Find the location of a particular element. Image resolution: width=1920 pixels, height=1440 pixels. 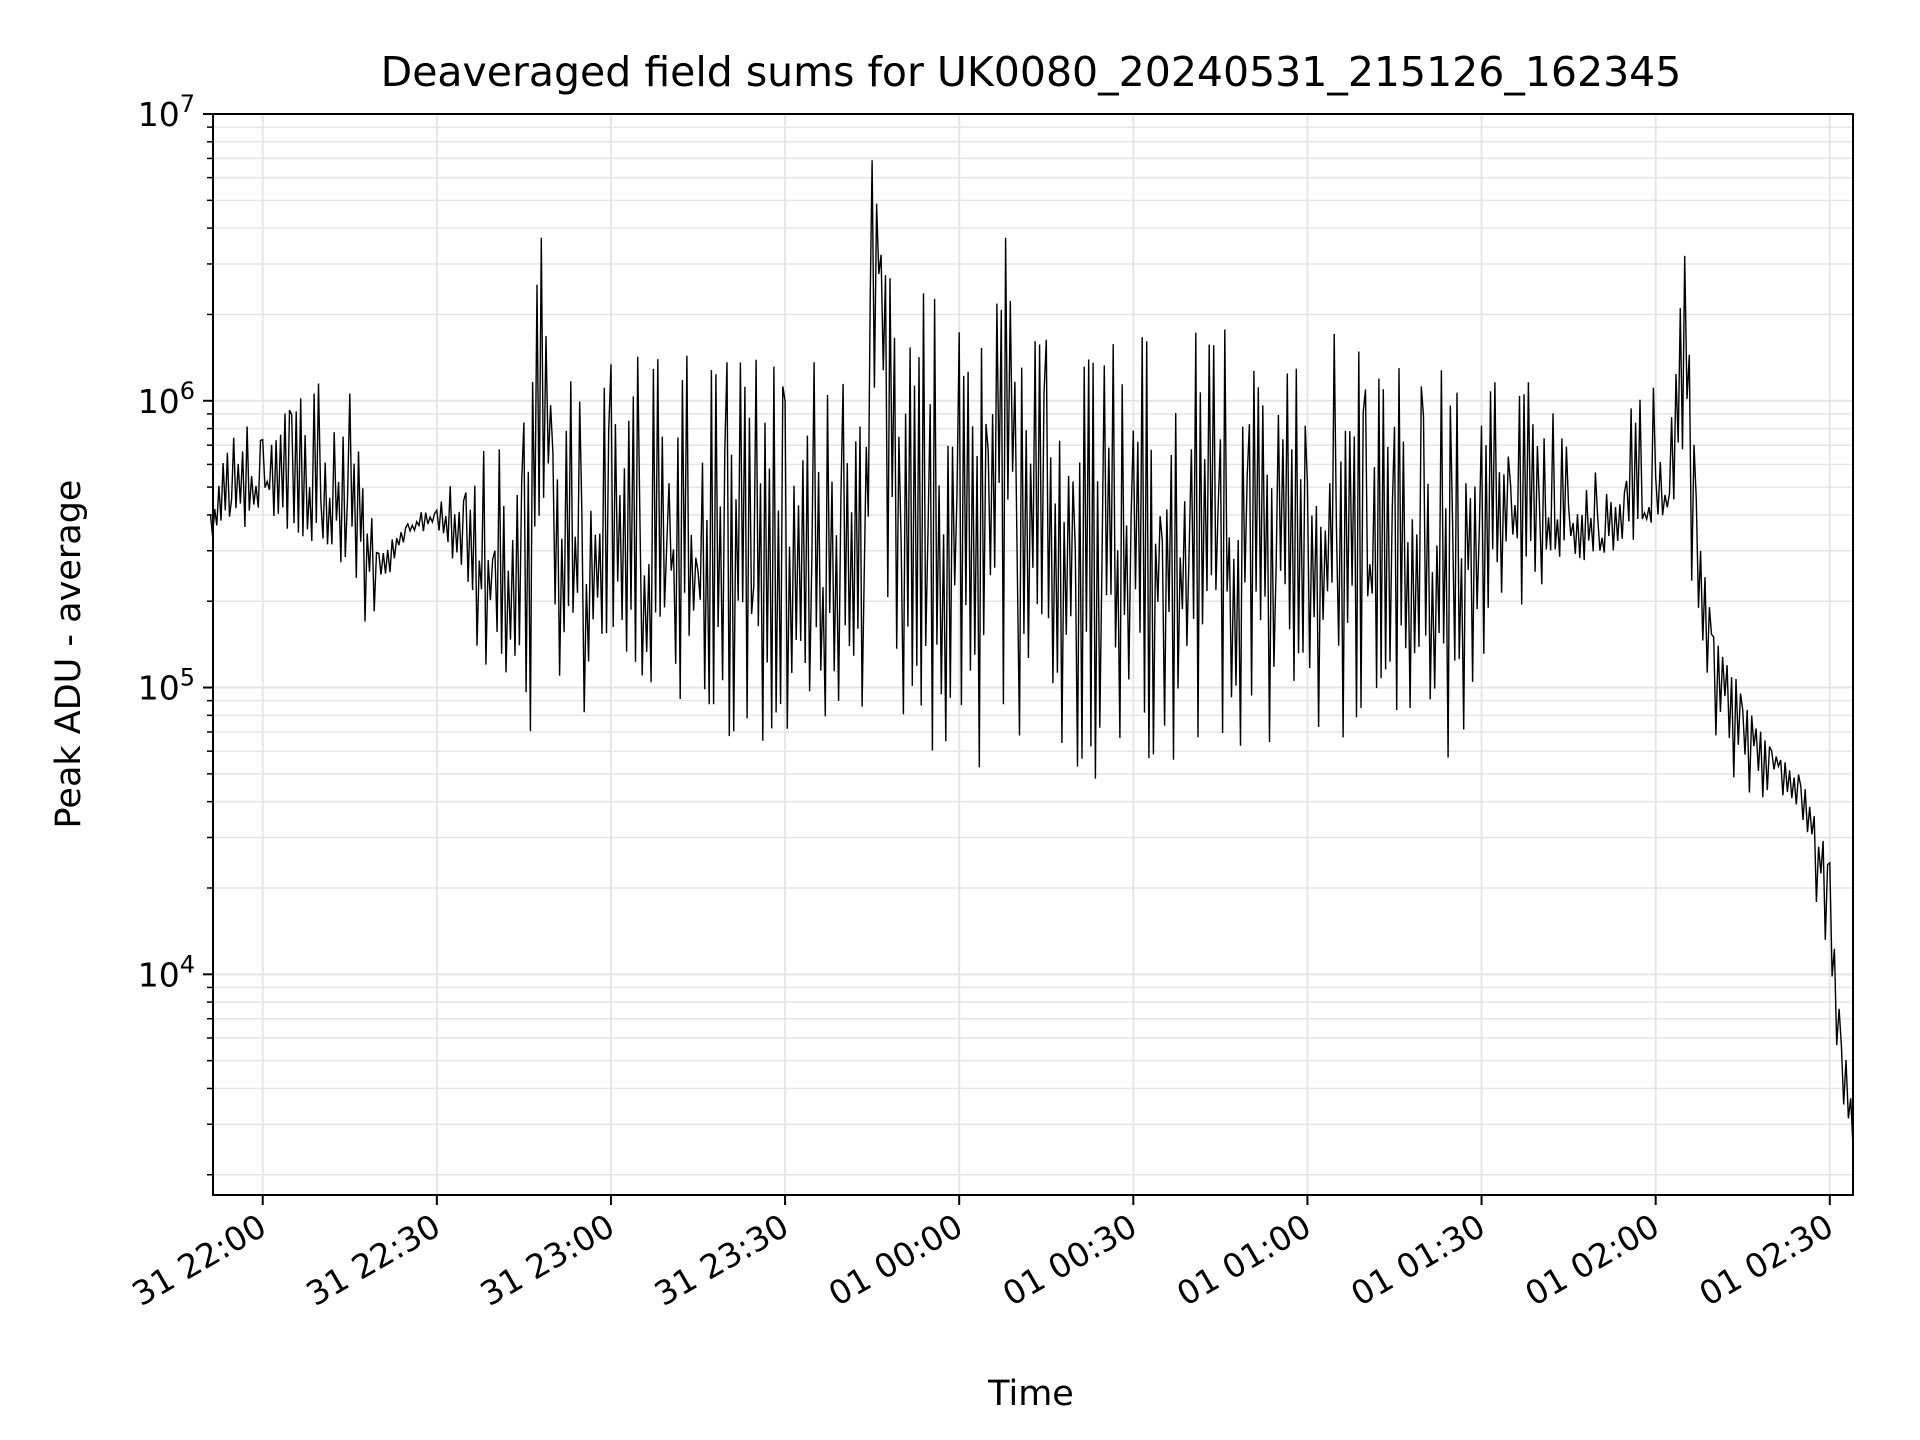

y-tick-label: 10⁶ is located at coordinates (166, 399).